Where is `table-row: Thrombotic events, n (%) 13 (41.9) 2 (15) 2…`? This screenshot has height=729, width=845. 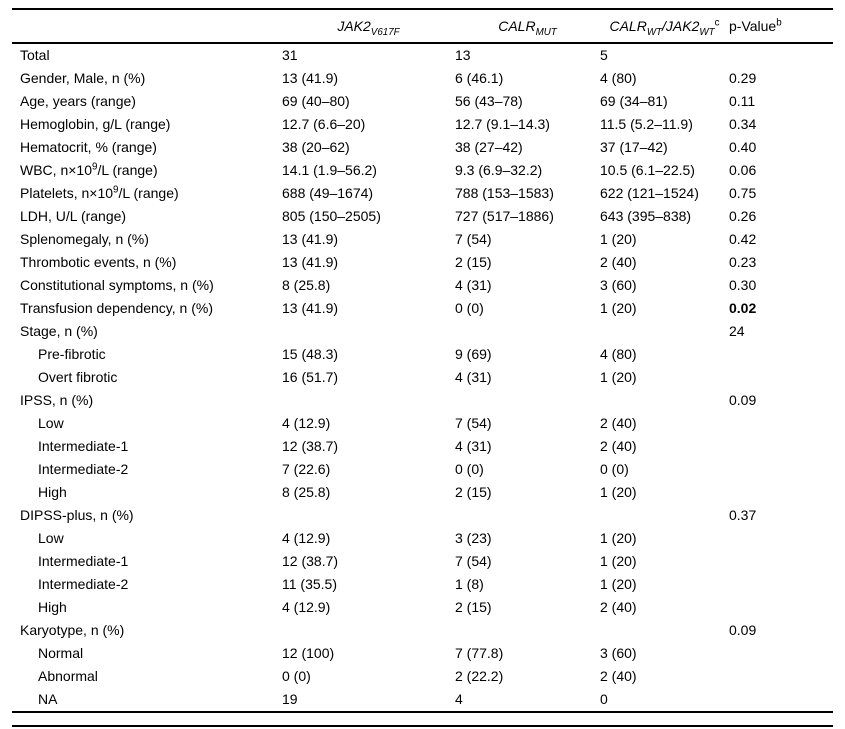 table-row: Thrombotic events, n (%) 13 (41.9) 2 (15) 2… is located at coordinates (422, 262).